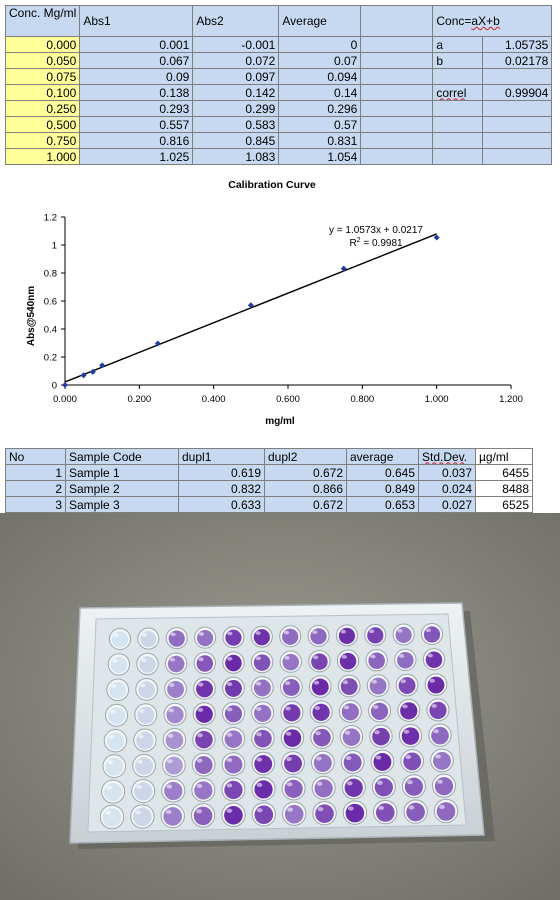 This screenshot has width=560, height=900. Describe the element at coordinates (305, 488) in the screenshot. I see `dupl2-cell: 0.866` at that location.